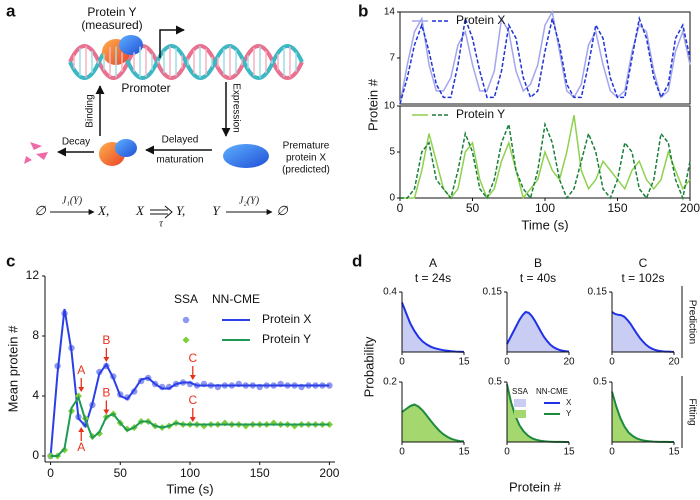 The image size is (700, 500). What do you see at coordinates (235, 107) in the screenshot?
I see `label: Expression` at bounding box center [235, 107].